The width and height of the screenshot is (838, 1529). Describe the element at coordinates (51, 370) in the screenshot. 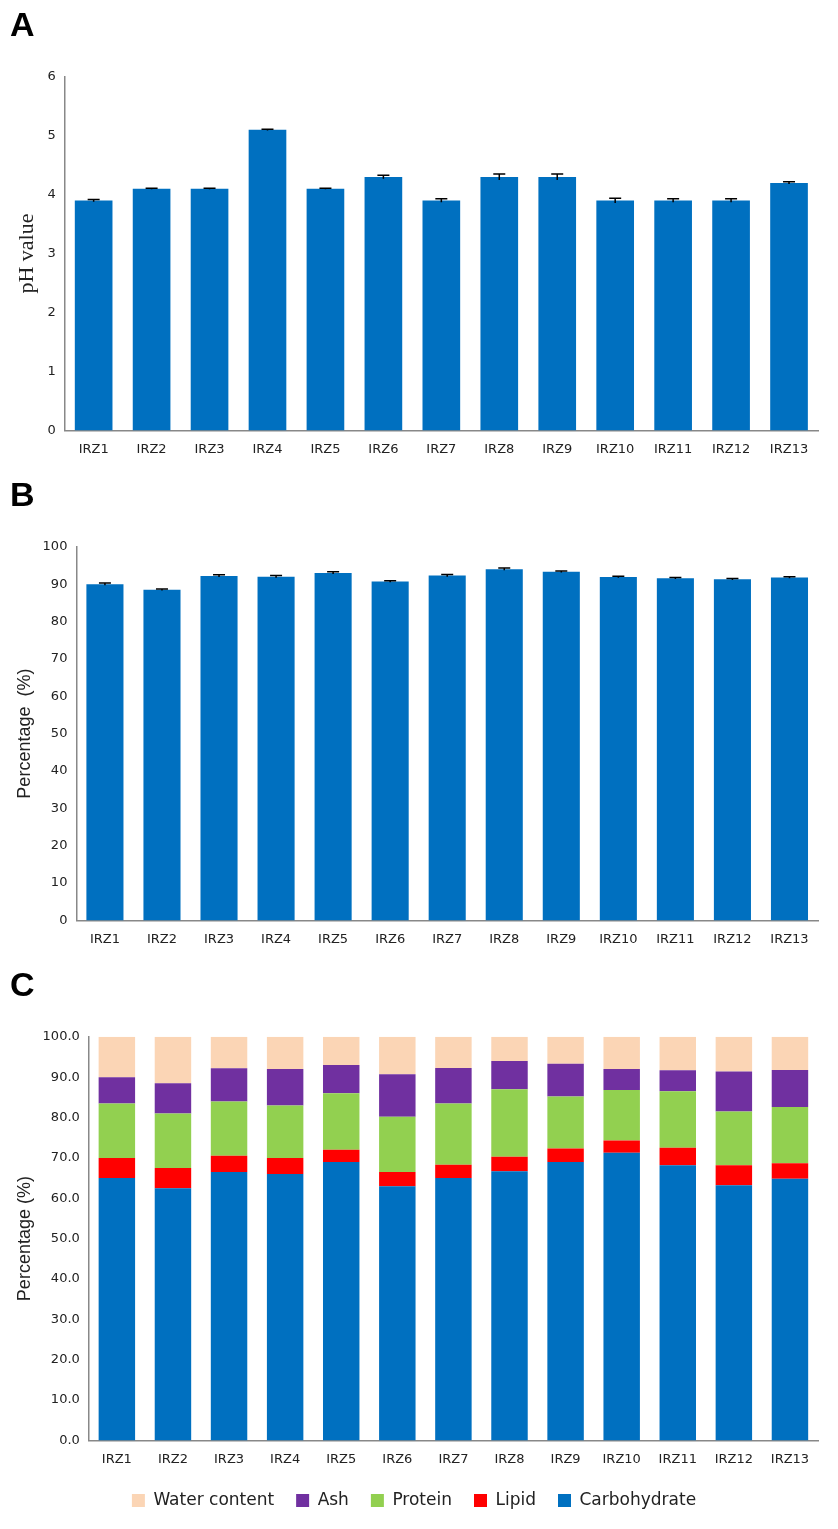

I see `y-tick-label: 1` at that location.